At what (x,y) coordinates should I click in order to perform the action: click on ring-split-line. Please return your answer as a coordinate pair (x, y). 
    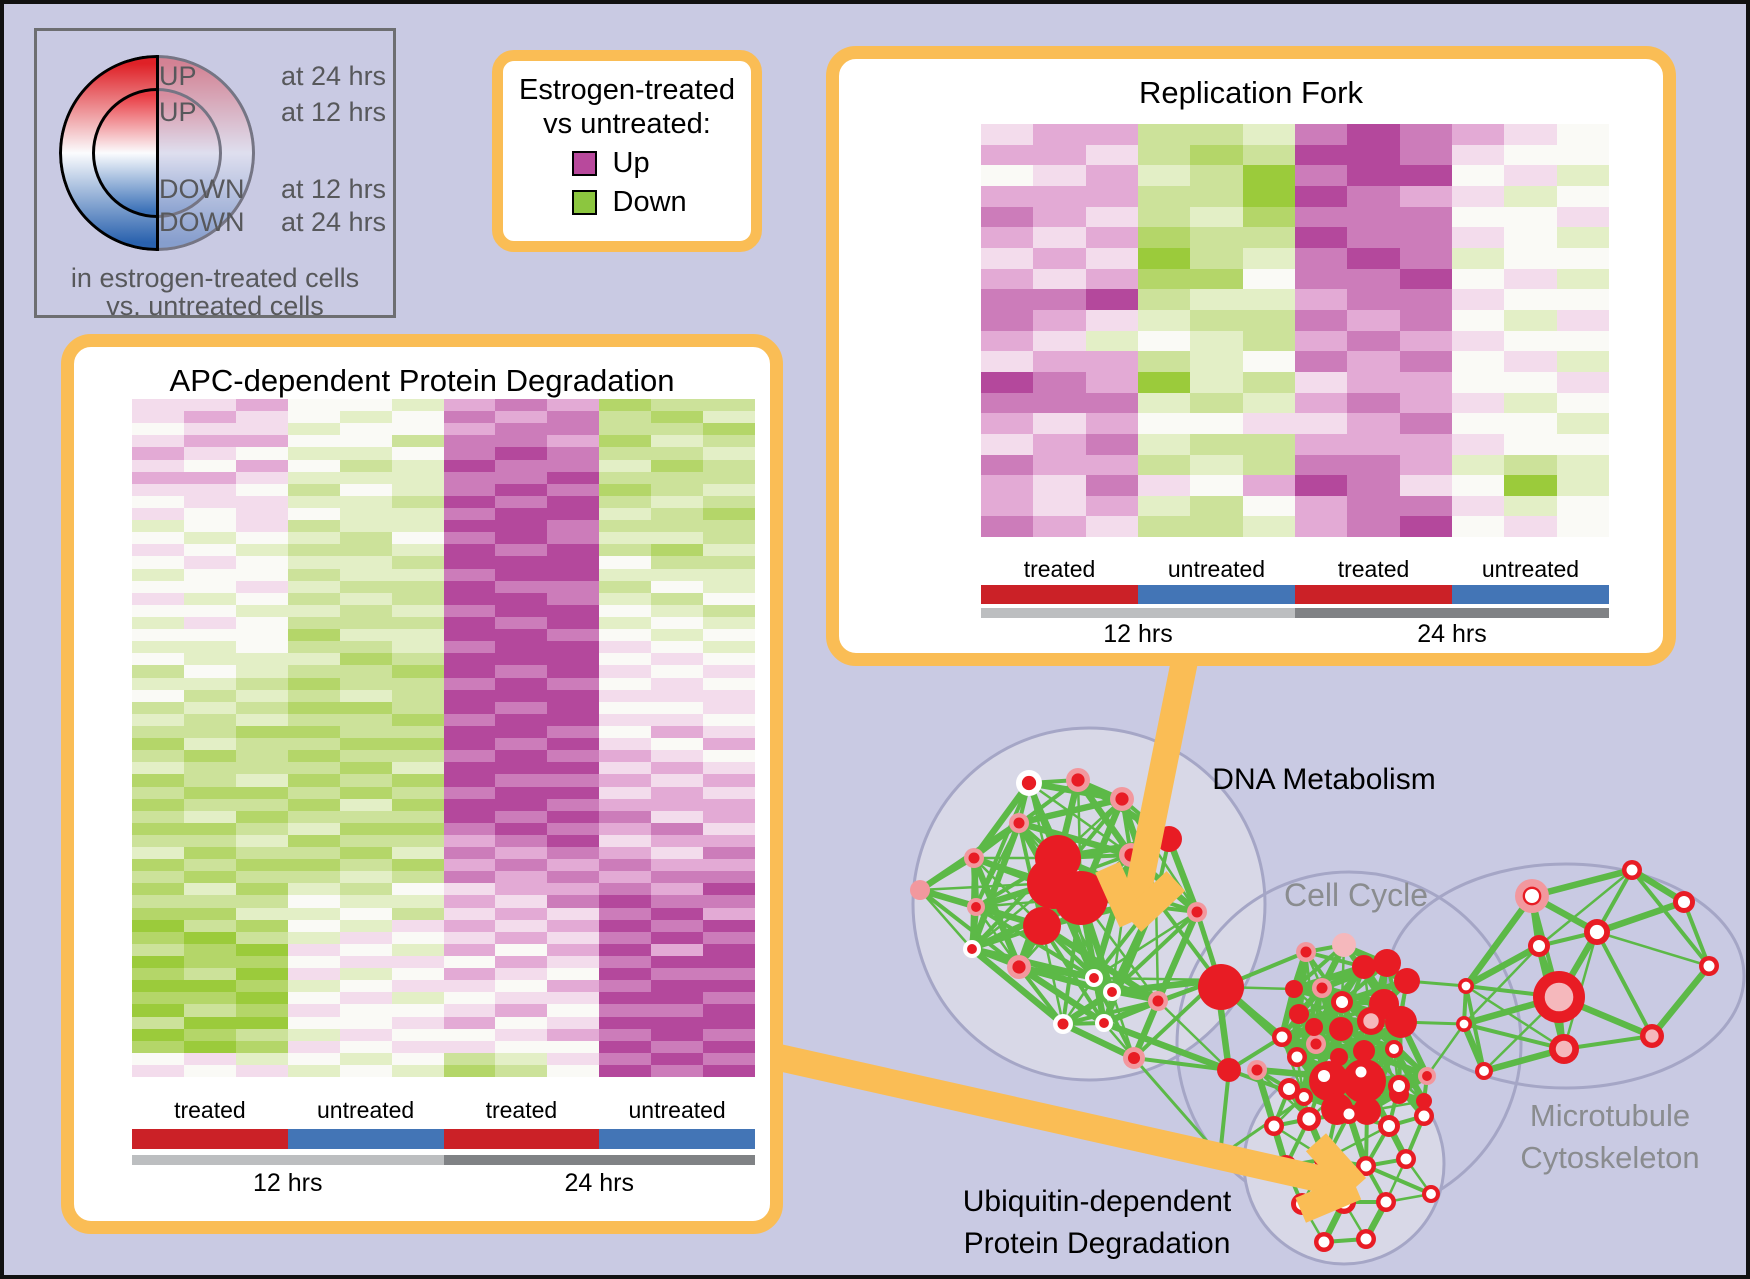
    Looking at the image, I should click on (157, 153).